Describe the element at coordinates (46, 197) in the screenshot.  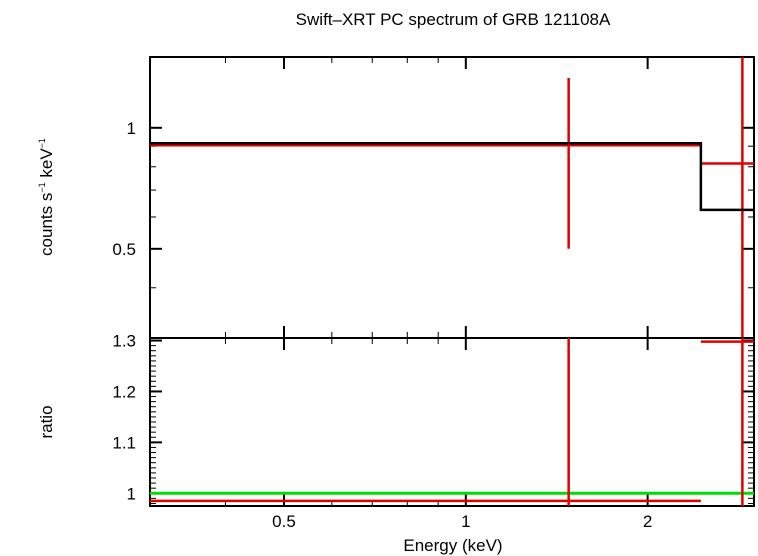
I see `top-y-axis-label: counts s−1 keV−1` at that location.